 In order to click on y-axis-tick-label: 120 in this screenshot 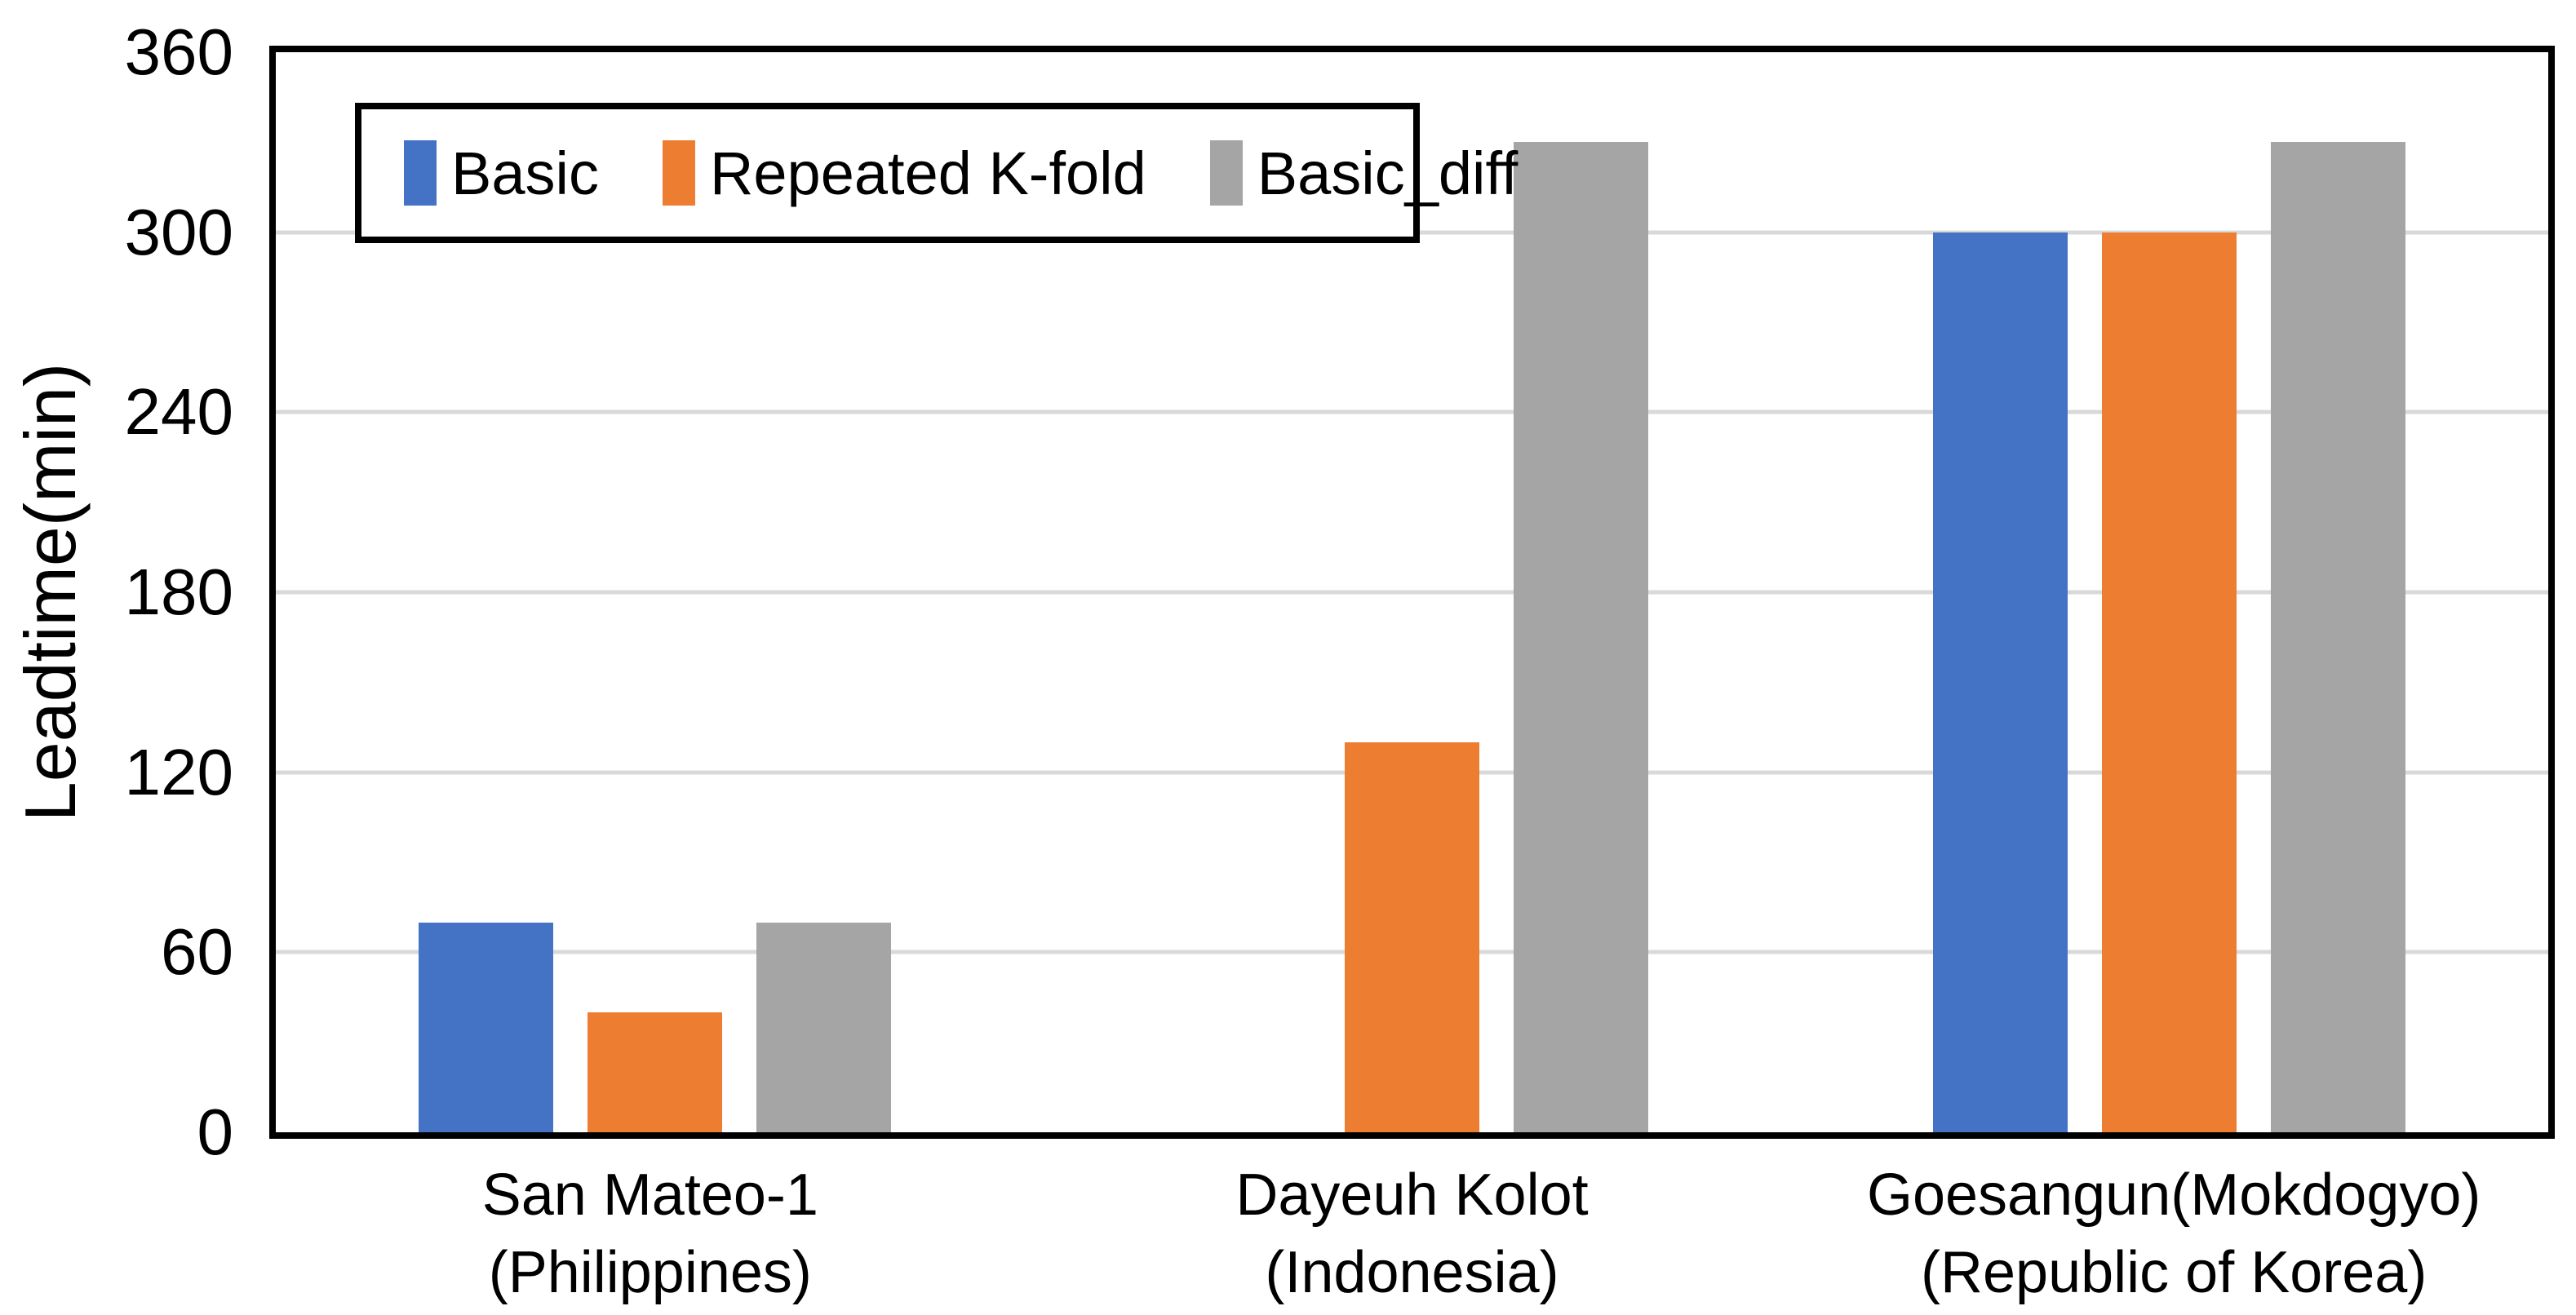, I will do `click(178, 771)`.